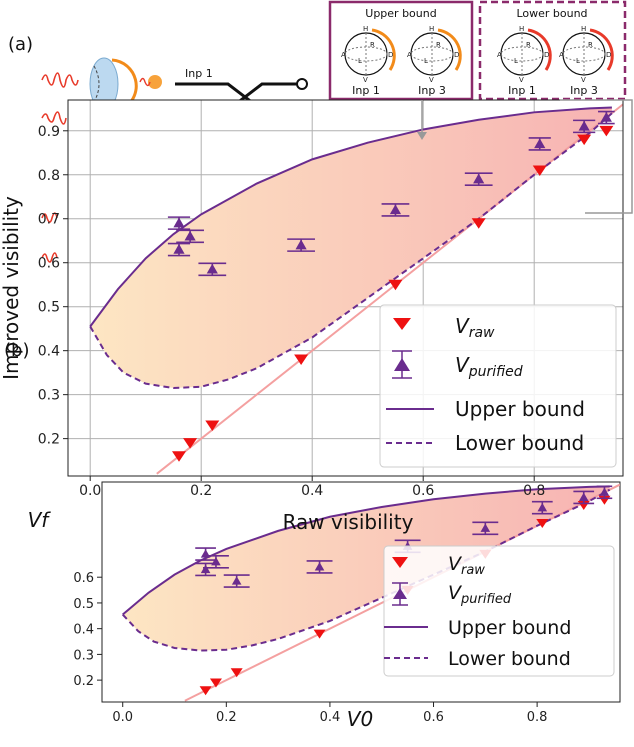  I want to click on connector-arrow-head-icon, so click(422, 136).